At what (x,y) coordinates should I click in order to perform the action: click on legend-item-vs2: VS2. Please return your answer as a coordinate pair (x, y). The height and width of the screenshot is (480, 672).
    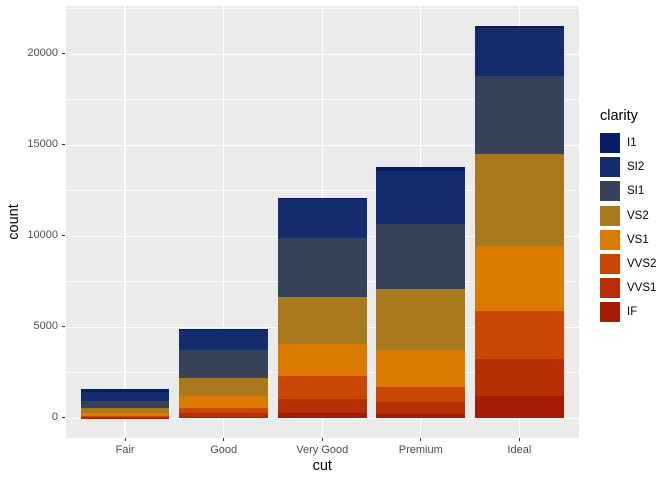
    Looking at the image, I should click on (628, 215).